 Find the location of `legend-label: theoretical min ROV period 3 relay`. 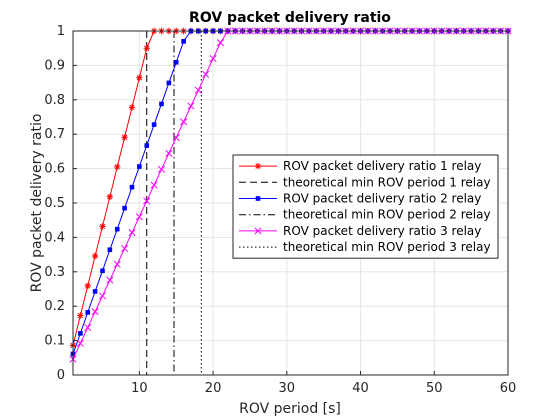

legend-label: theoretical min ROV period 3 relay is located at coordinates (387, 247).